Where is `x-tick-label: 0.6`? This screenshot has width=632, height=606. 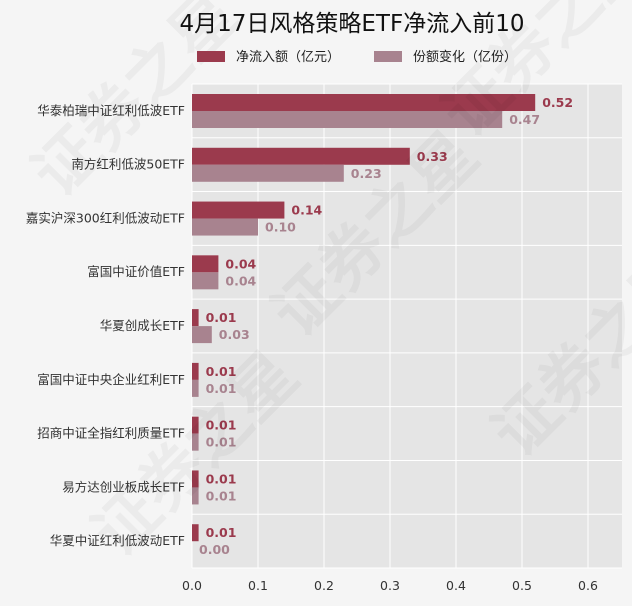
x-tick-label: 0.6 is located at coordinates (588, 585).